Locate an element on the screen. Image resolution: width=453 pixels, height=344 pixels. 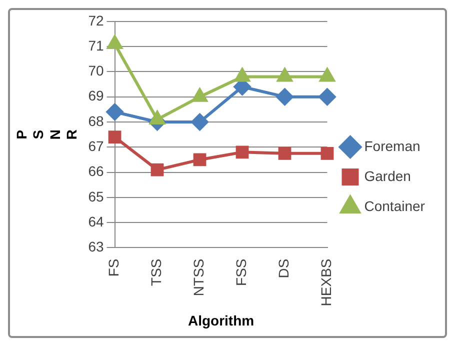
x-tick-label: FS is located at coordinates (114, 267).